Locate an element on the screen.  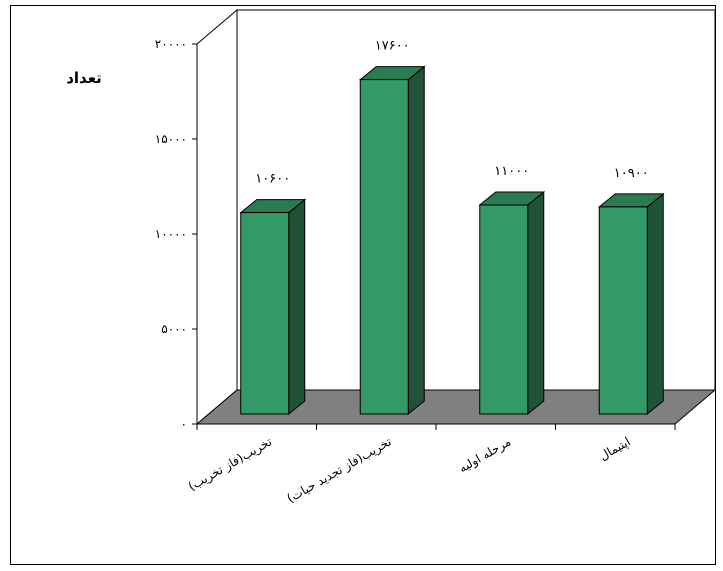
y-tick-label: ۱۵۰۰۰ is located at coordinates (171, 139).